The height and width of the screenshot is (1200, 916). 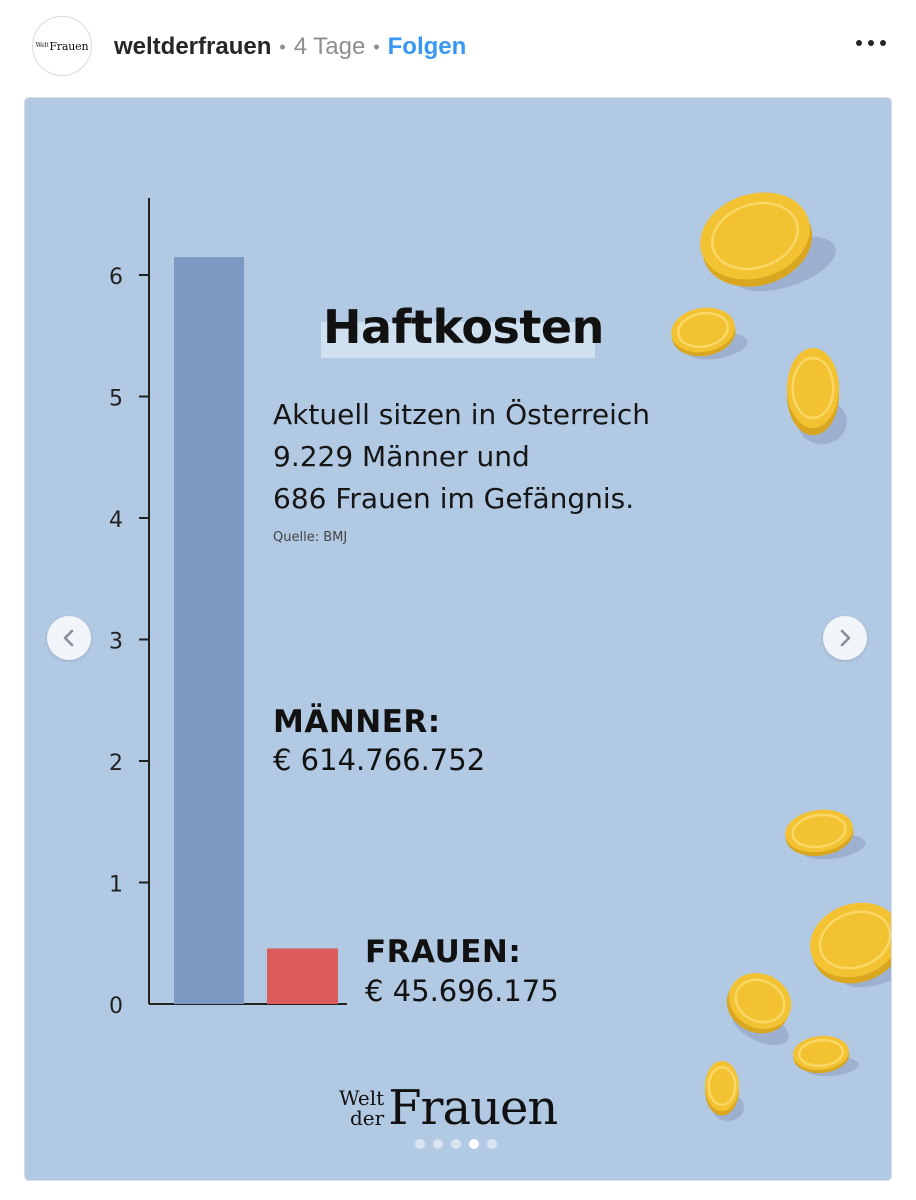 What do you see at coordinates (362, 1108) in the screenshot?
I see `brand-logo-small: Welt der` at bounding box center [362, 1108].